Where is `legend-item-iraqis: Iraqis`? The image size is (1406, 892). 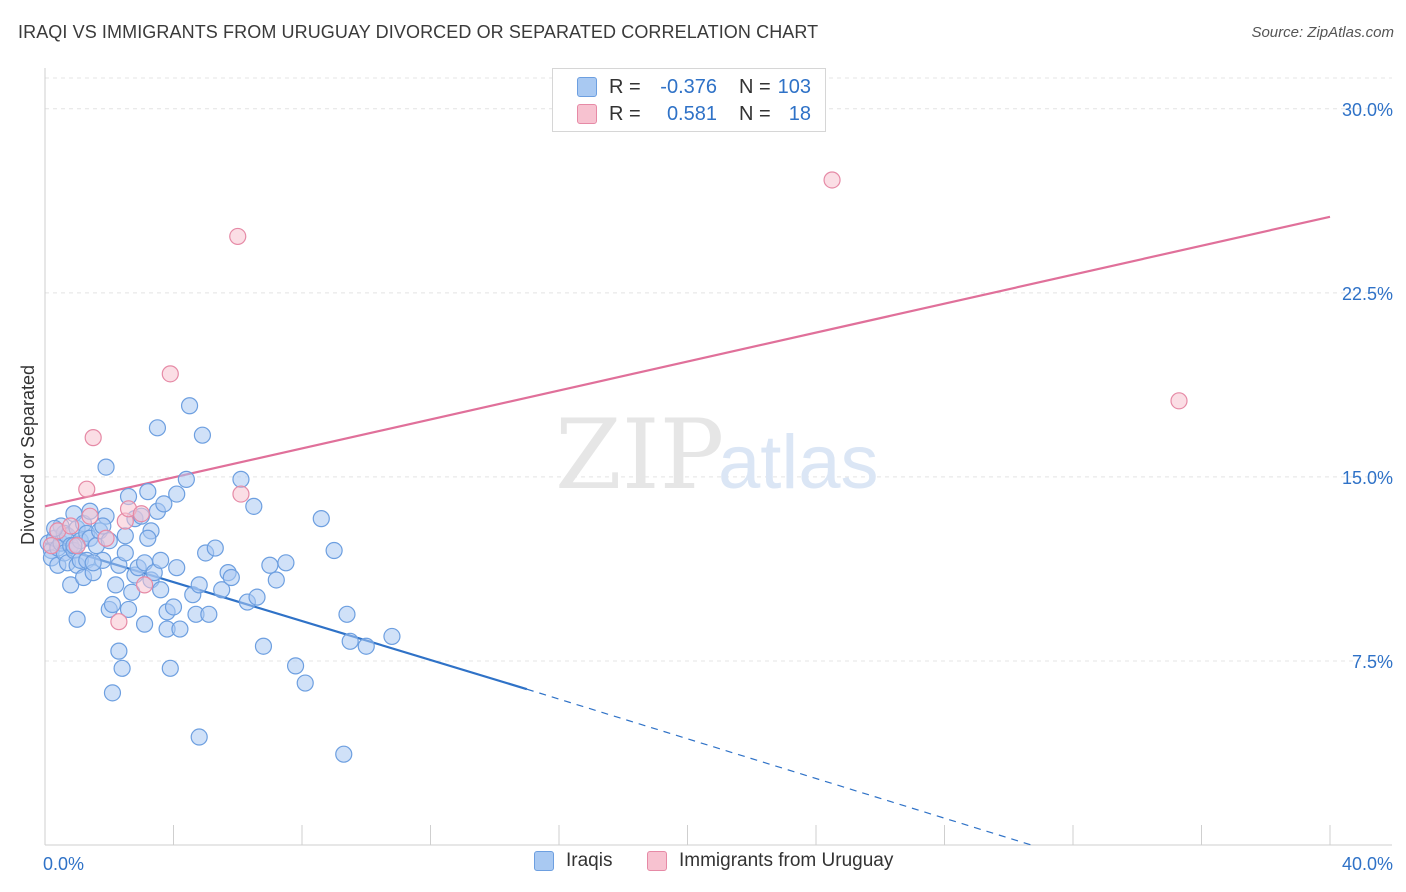
legend-item-iraqis: Iraqis is located at coordinates (573, 861).